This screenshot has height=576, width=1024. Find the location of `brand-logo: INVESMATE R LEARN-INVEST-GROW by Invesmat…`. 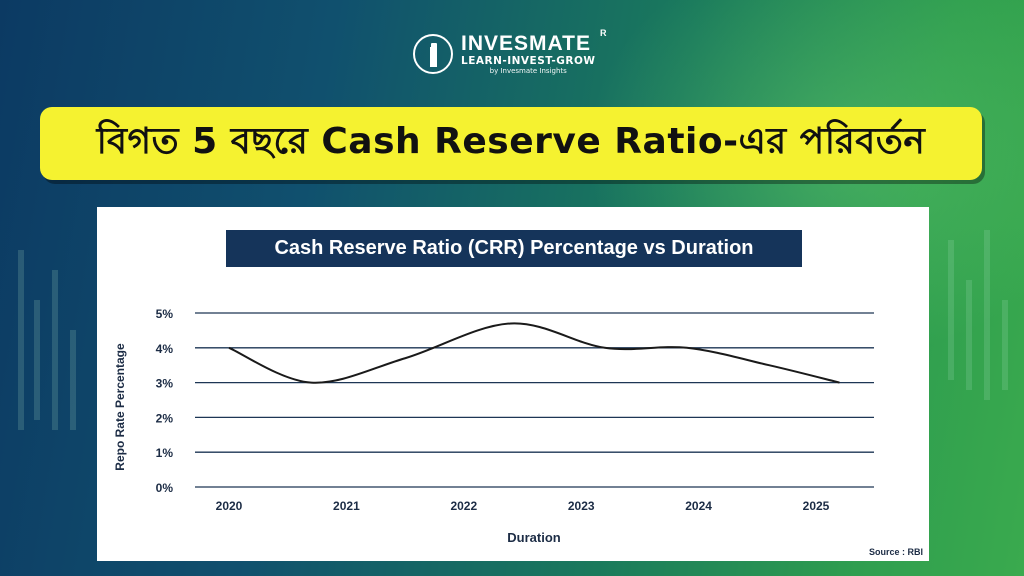

brand-logo: INVESMATE R LEARN-INVEST-GROW by Invesmat… is located at coordinates (510, 52).